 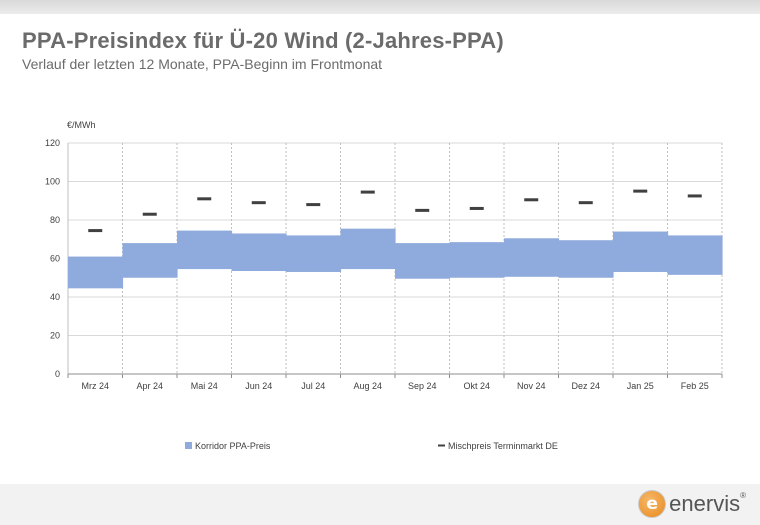 What do you see at coordinates (55, 297) in the screenshot?
I see `y-tick-label: 40` at bounding box center [55, 297].